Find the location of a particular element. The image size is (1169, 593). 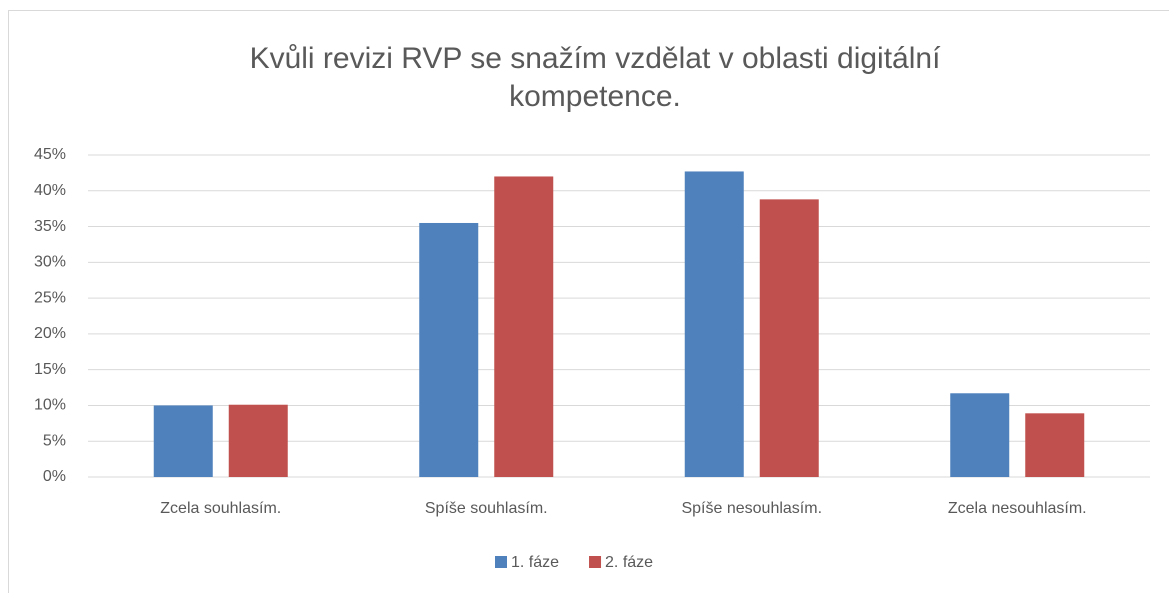

x-tick-label: Zcela nesouhlasím. is located at coordinates (1017, 508).